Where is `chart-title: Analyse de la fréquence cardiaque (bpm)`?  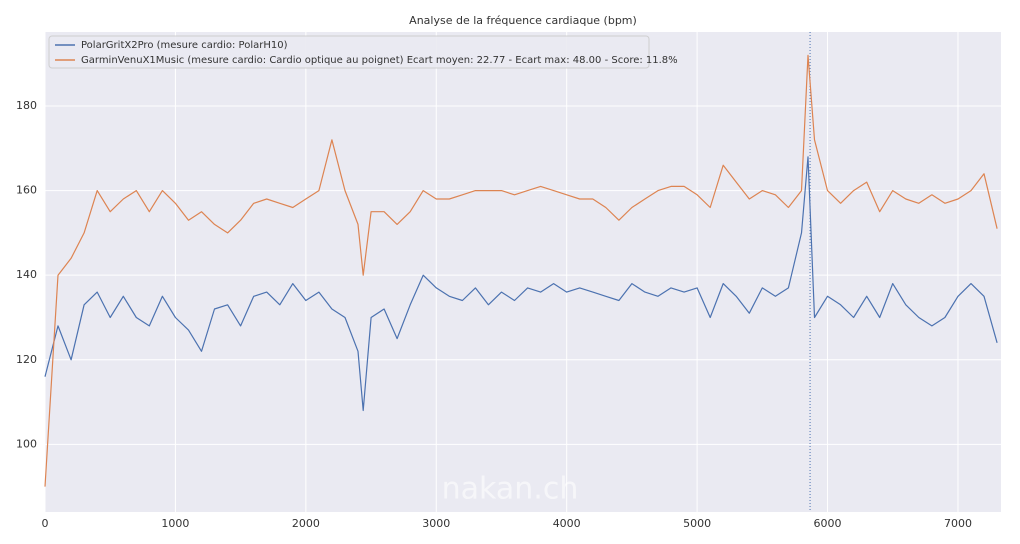 chart-title: Analyse de la fréquence cardiaque (bpm) is located at coordinates (523, 20).